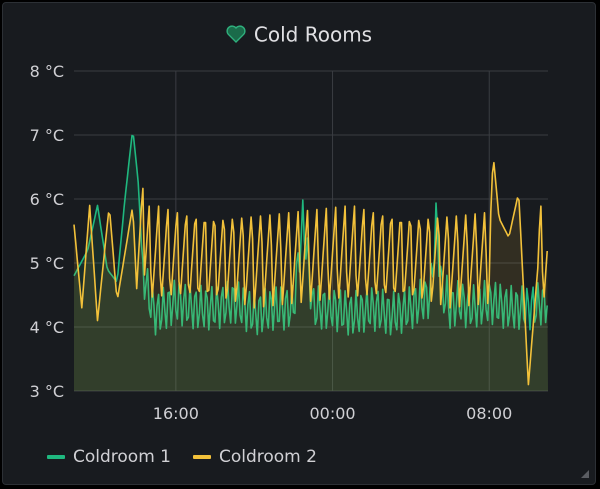  What do you see at coordinates (47, 263) in the screenshot?
I see `y-tick-label: 5 °C` at bounding box center [47, 263].